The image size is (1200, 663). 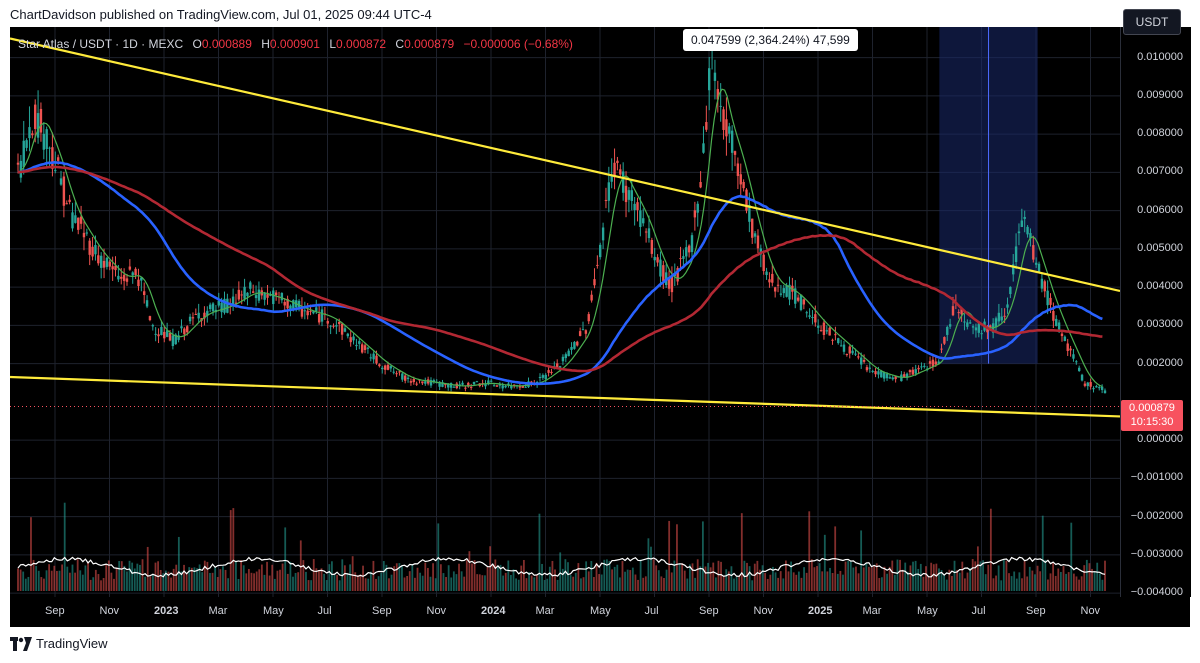 I want to click on currency-button: USDT, so click(x=1152, y=22).